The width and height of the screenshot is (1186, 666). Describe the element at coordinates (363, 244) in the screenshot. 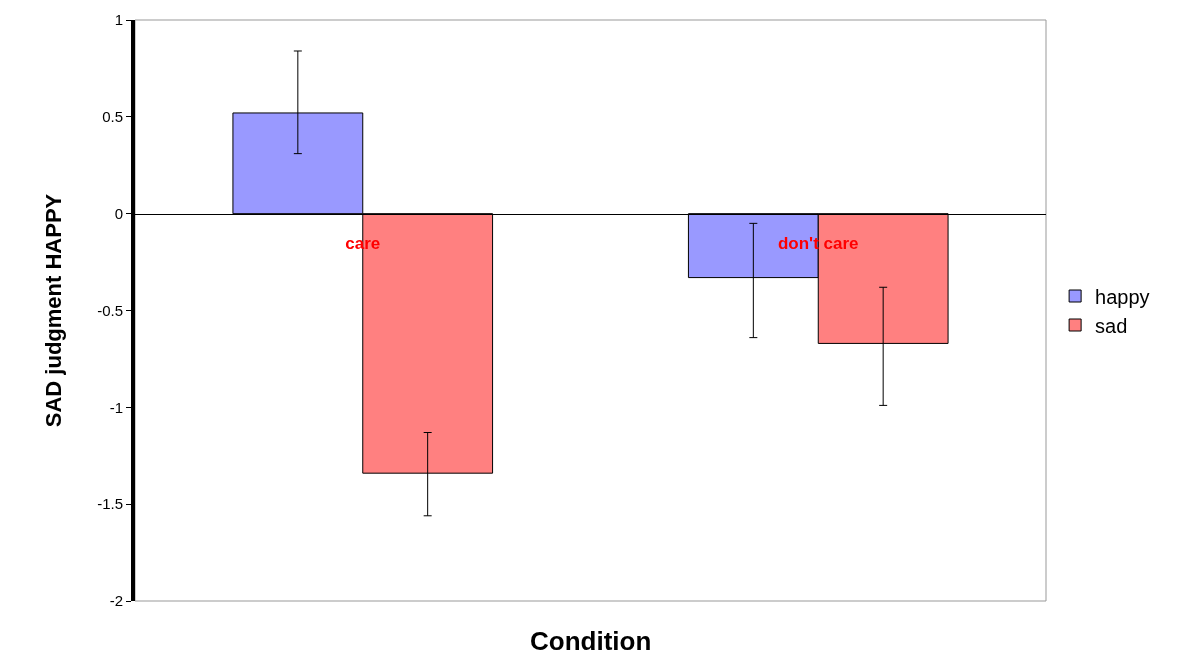

I see `x-tick-label: care` at that location.